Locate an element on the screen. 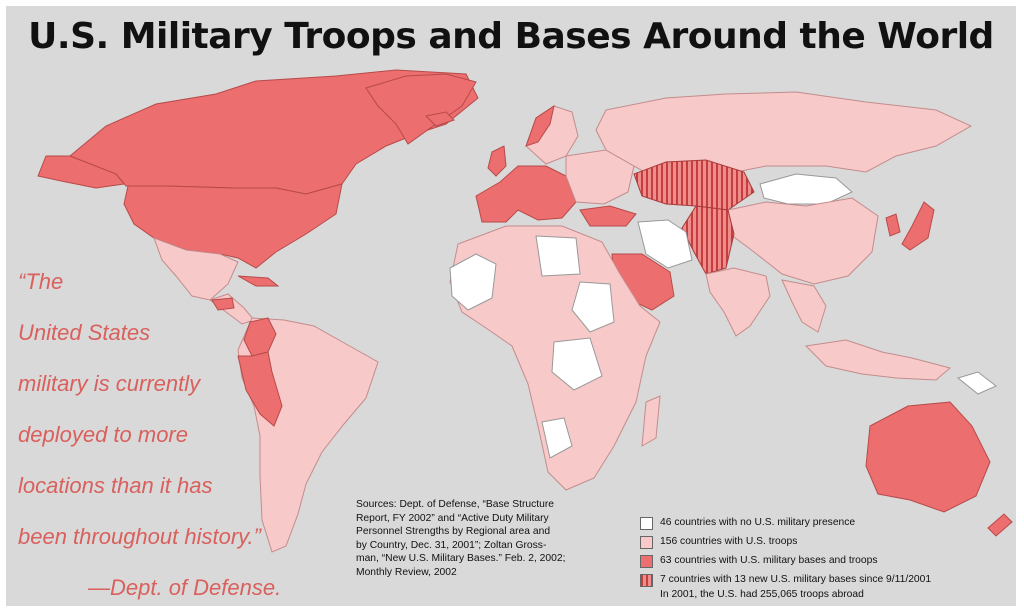 The width and height of the screenshot is (1024, 616). country-honduras is located at coordinates (223, 304).